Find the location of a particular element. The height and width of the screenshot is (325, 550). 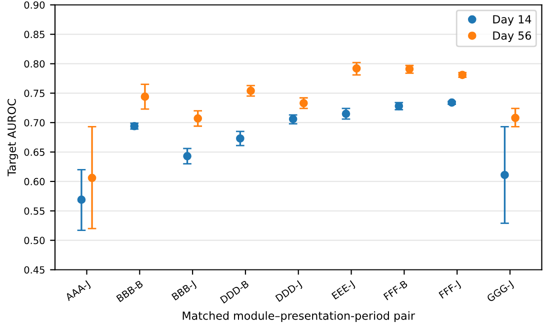

legend-label: Day 56 is located at coordinates (512, 36).